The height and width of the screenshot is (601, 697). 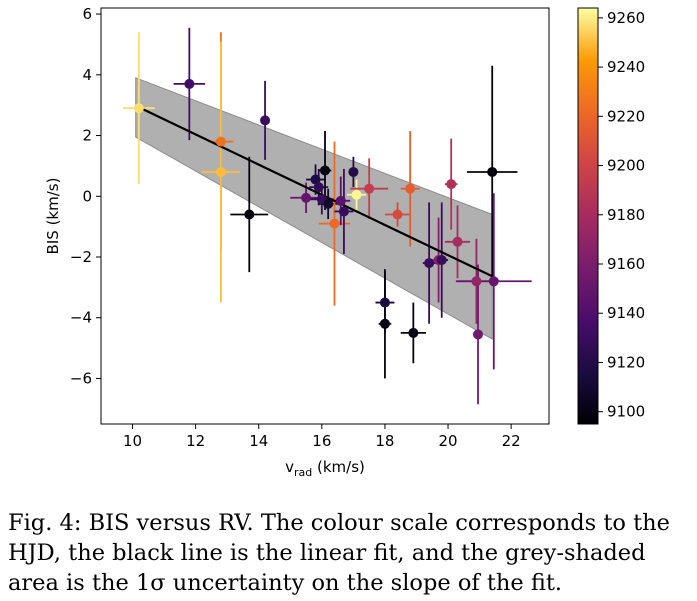 I want to click on fit-line, so click(x=314, y=191).